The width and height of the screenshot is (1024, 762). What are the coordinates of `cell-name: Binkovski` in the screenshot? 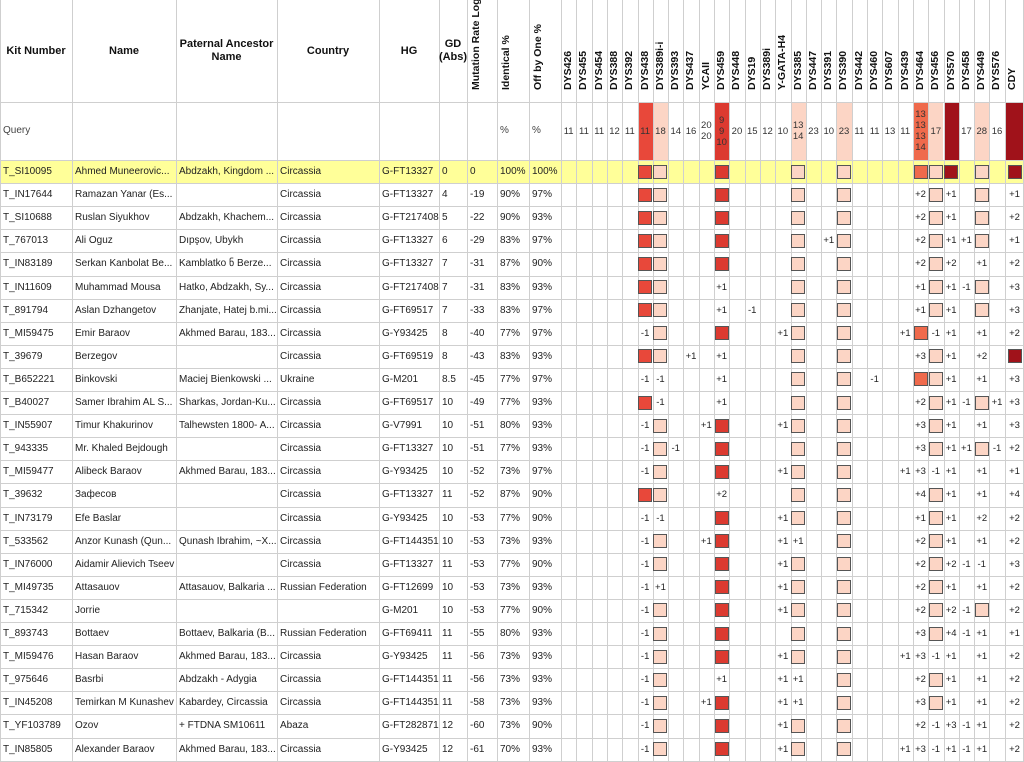 It's located at (96, 379).